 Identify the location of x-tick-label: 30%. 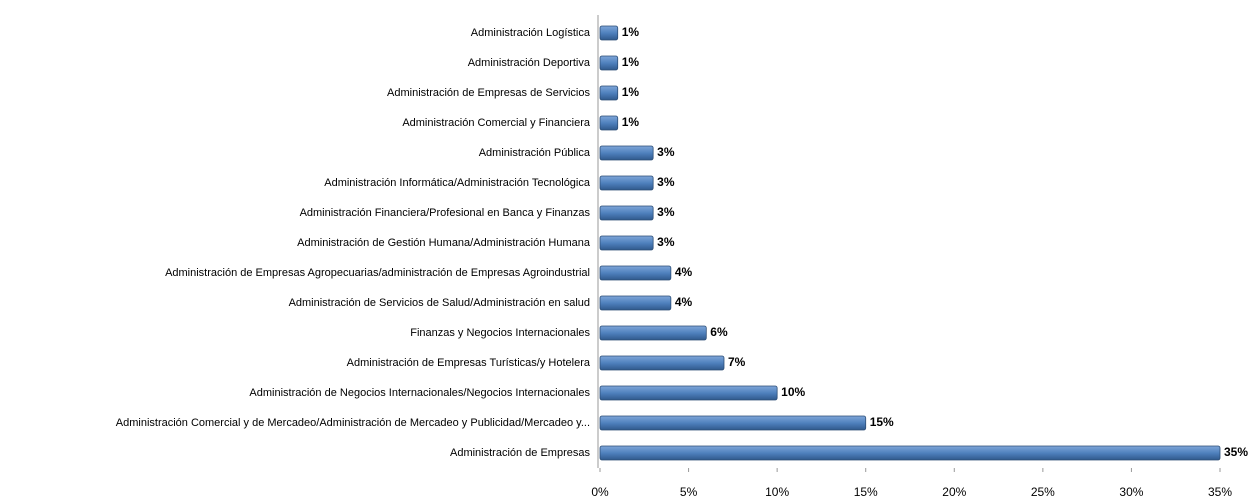
(1131, 492).